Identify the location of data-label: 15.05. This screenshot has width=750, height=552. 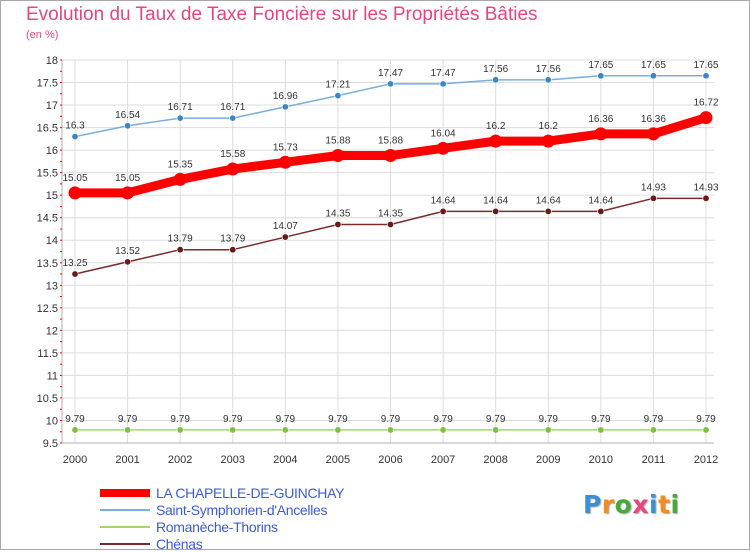
(127, 178).